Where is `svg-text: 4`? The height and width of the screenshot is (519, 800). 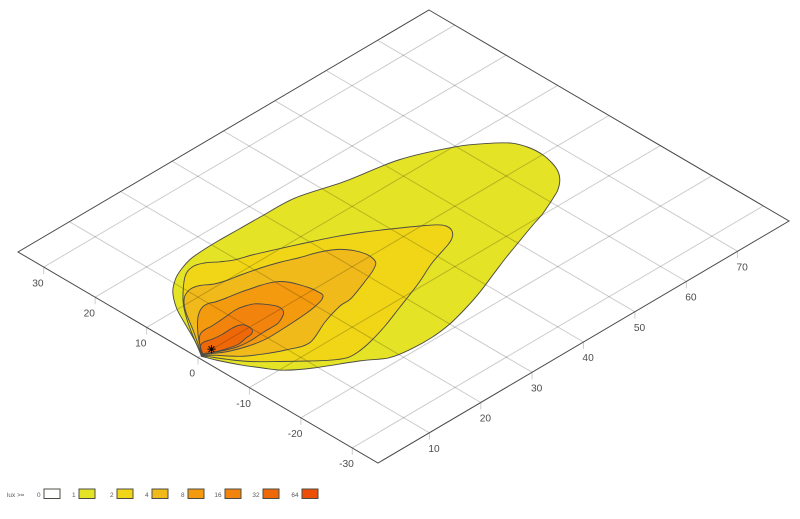
svg-text: 4 is located at coordinates (147, 495).